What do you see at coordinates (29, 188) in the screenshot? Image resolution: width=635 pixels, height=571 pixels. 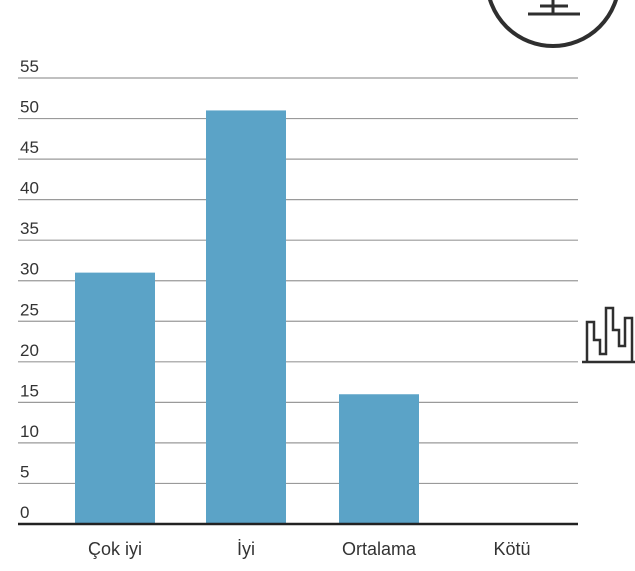 I see `y-tick-label: 40` at bounding box center [29, 188].